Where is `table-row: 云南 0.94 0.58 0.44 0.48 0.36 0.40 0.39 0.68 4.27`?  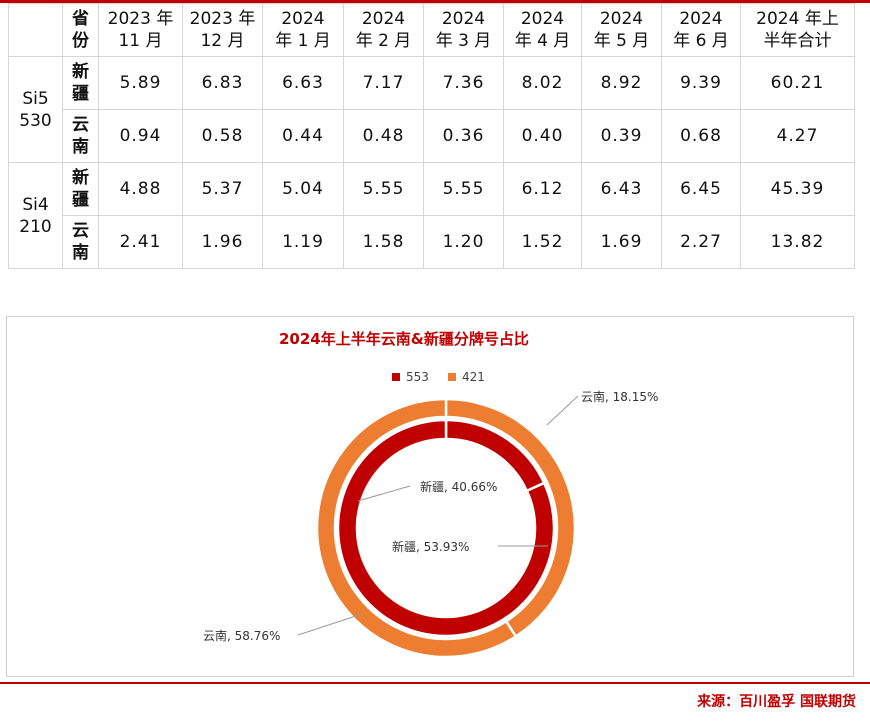 table-row: 云南 0.94 0.58 0.44 0.48 0.36 0.40 0.39 0.68 4.27 is located at coordinates (432, 136).